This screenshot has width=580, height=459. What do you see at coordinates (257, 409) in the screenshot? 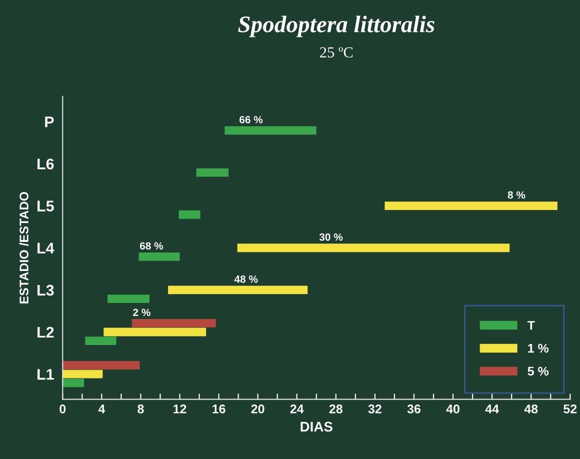
I see `x-tick-label: 20` at bounding box center [257, 409].